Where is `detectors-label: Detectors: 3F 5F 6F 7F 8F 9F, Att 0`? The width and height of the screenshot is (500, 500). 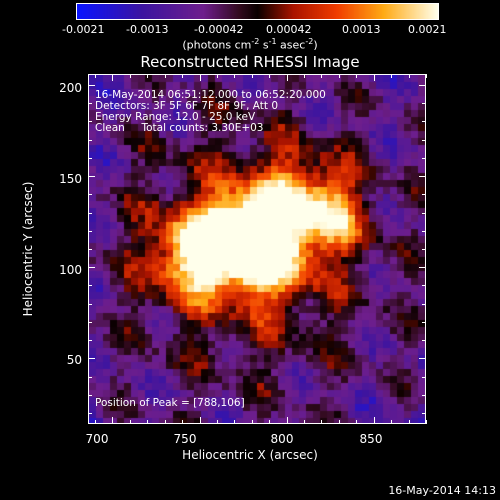 detectors-label: Detectors: 3F 5F 6F 7F 8F 9F, Att 0 is located at coordinates (187, 106).